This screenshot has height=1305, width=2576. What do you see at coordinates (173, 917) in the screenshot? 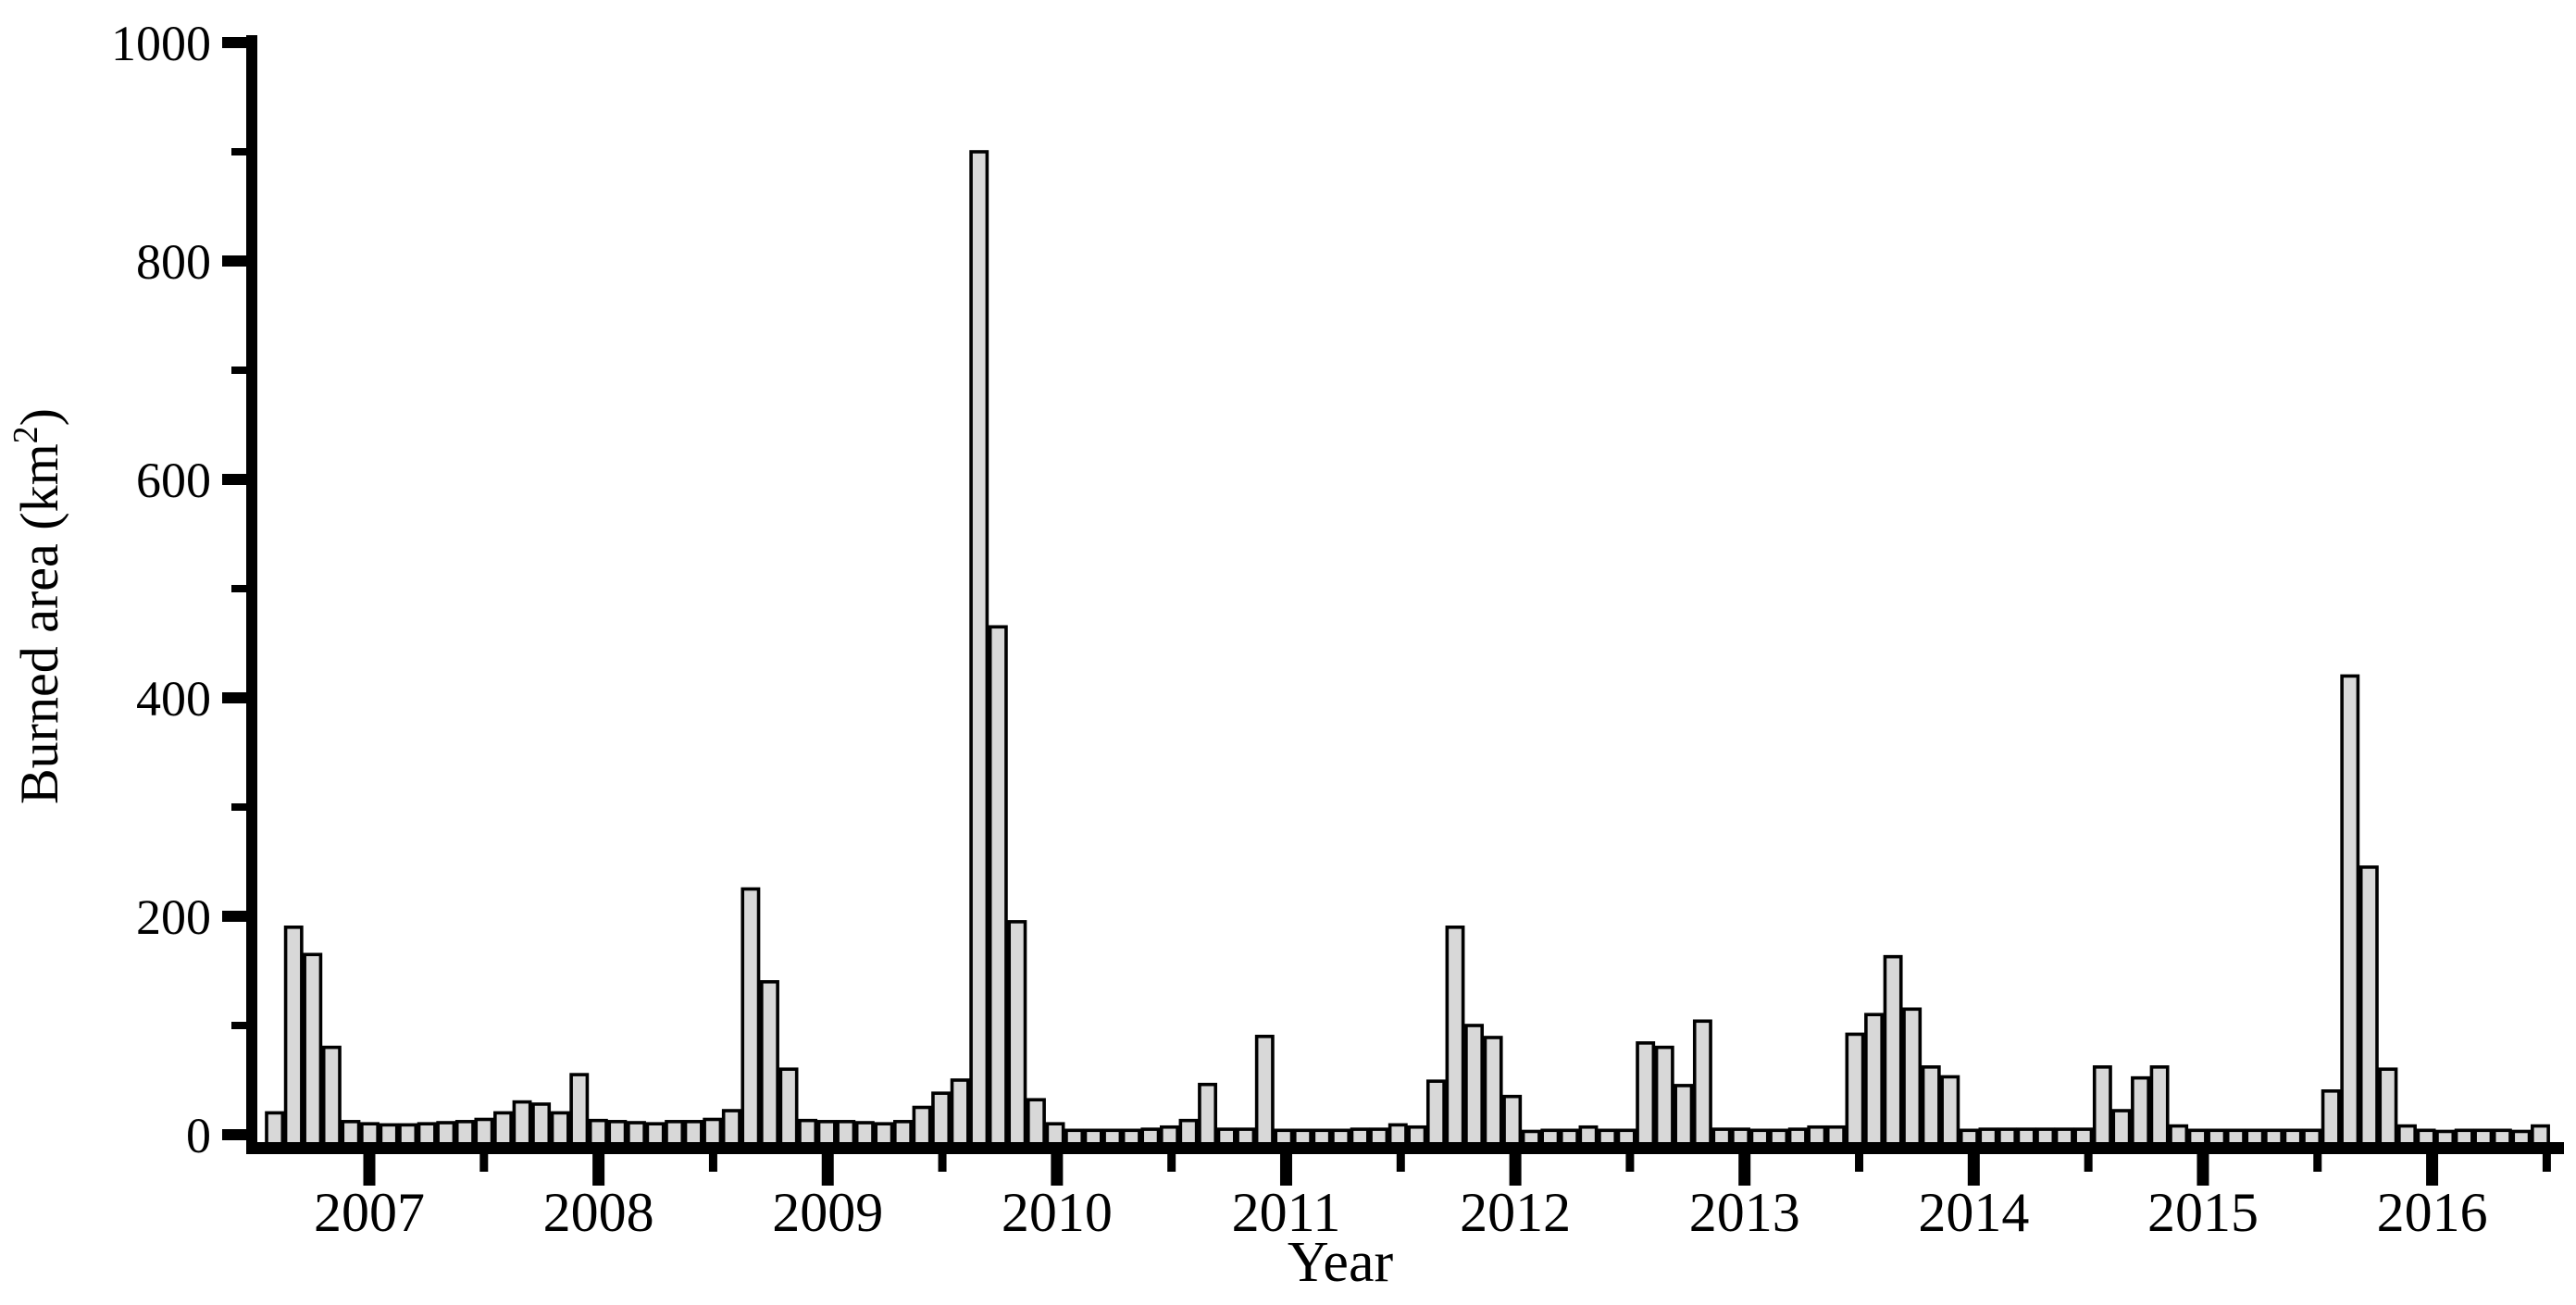
I see `y-tick-label-200: 200` at bounding box center [173, 917].